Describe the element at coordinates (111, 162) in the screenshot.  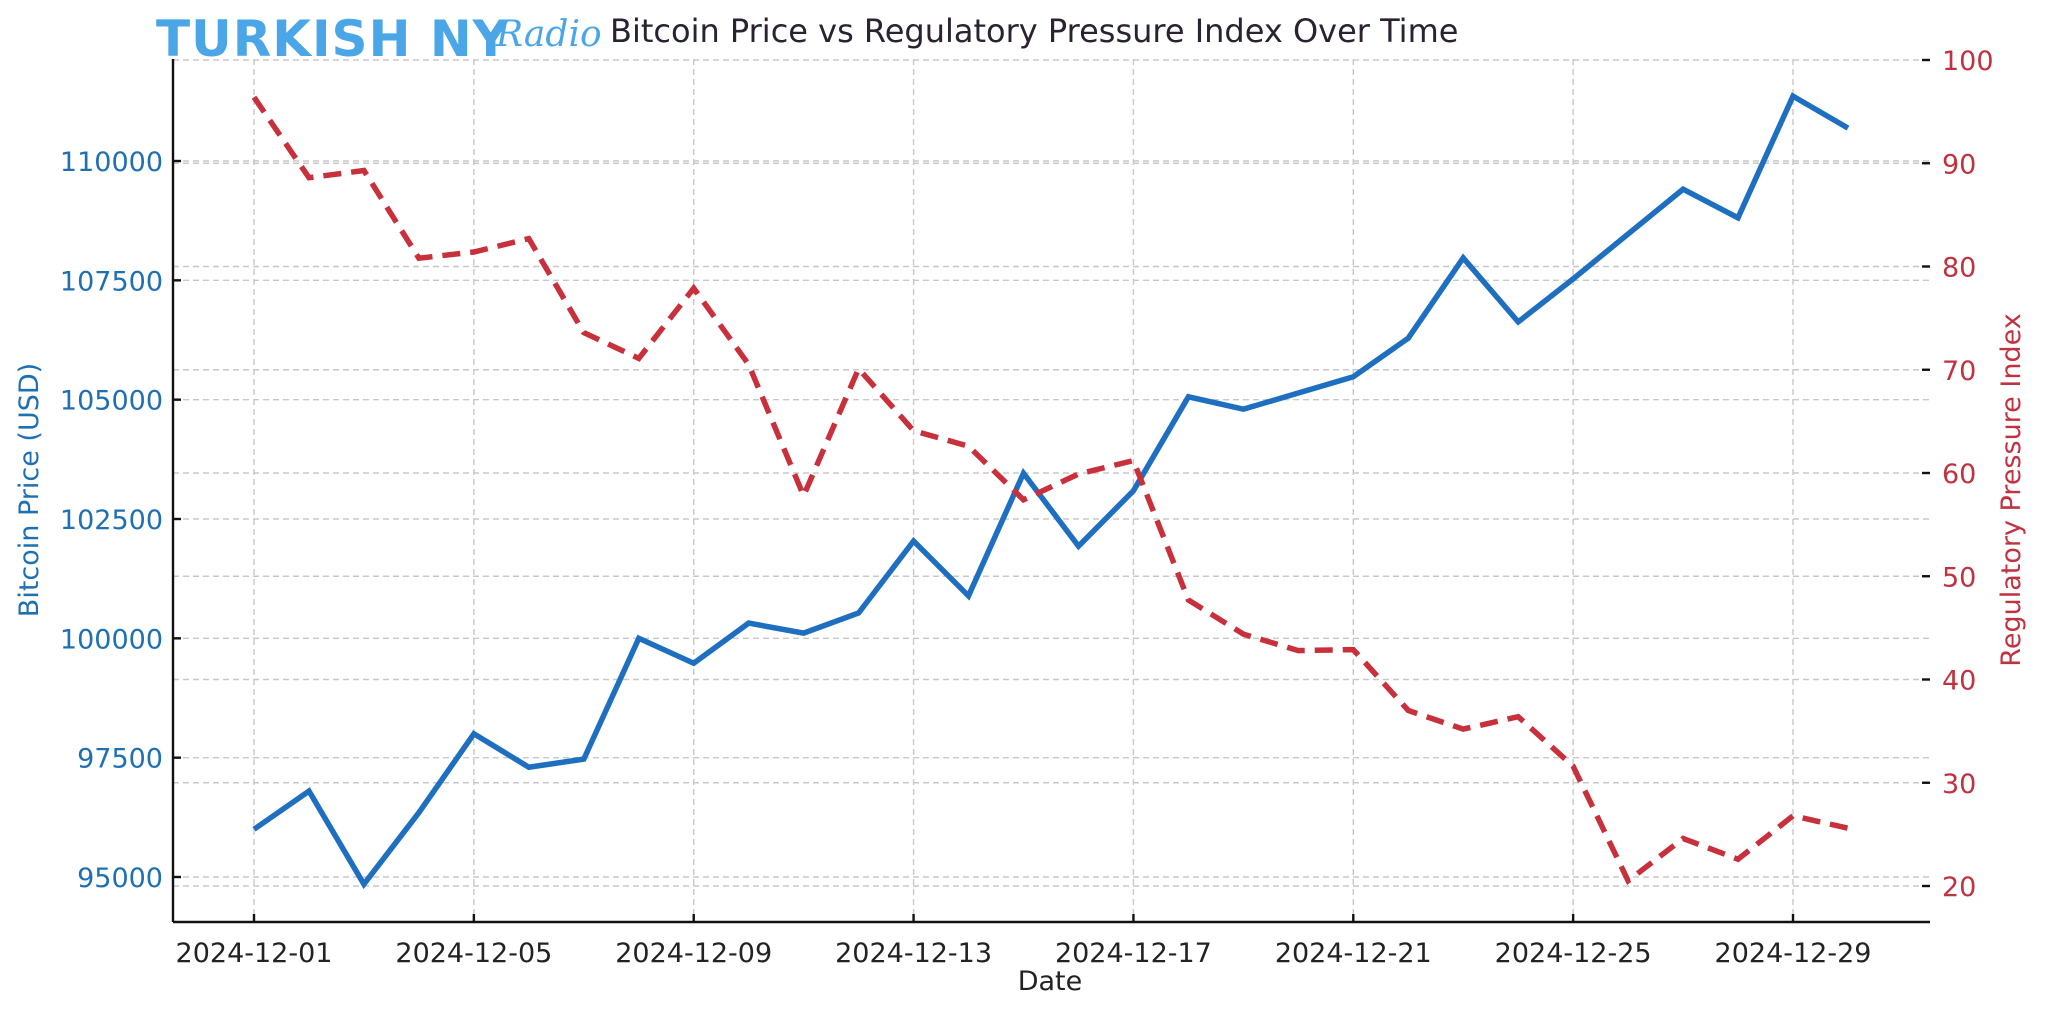
I see `left-y-tick-label: 110000` at that location.